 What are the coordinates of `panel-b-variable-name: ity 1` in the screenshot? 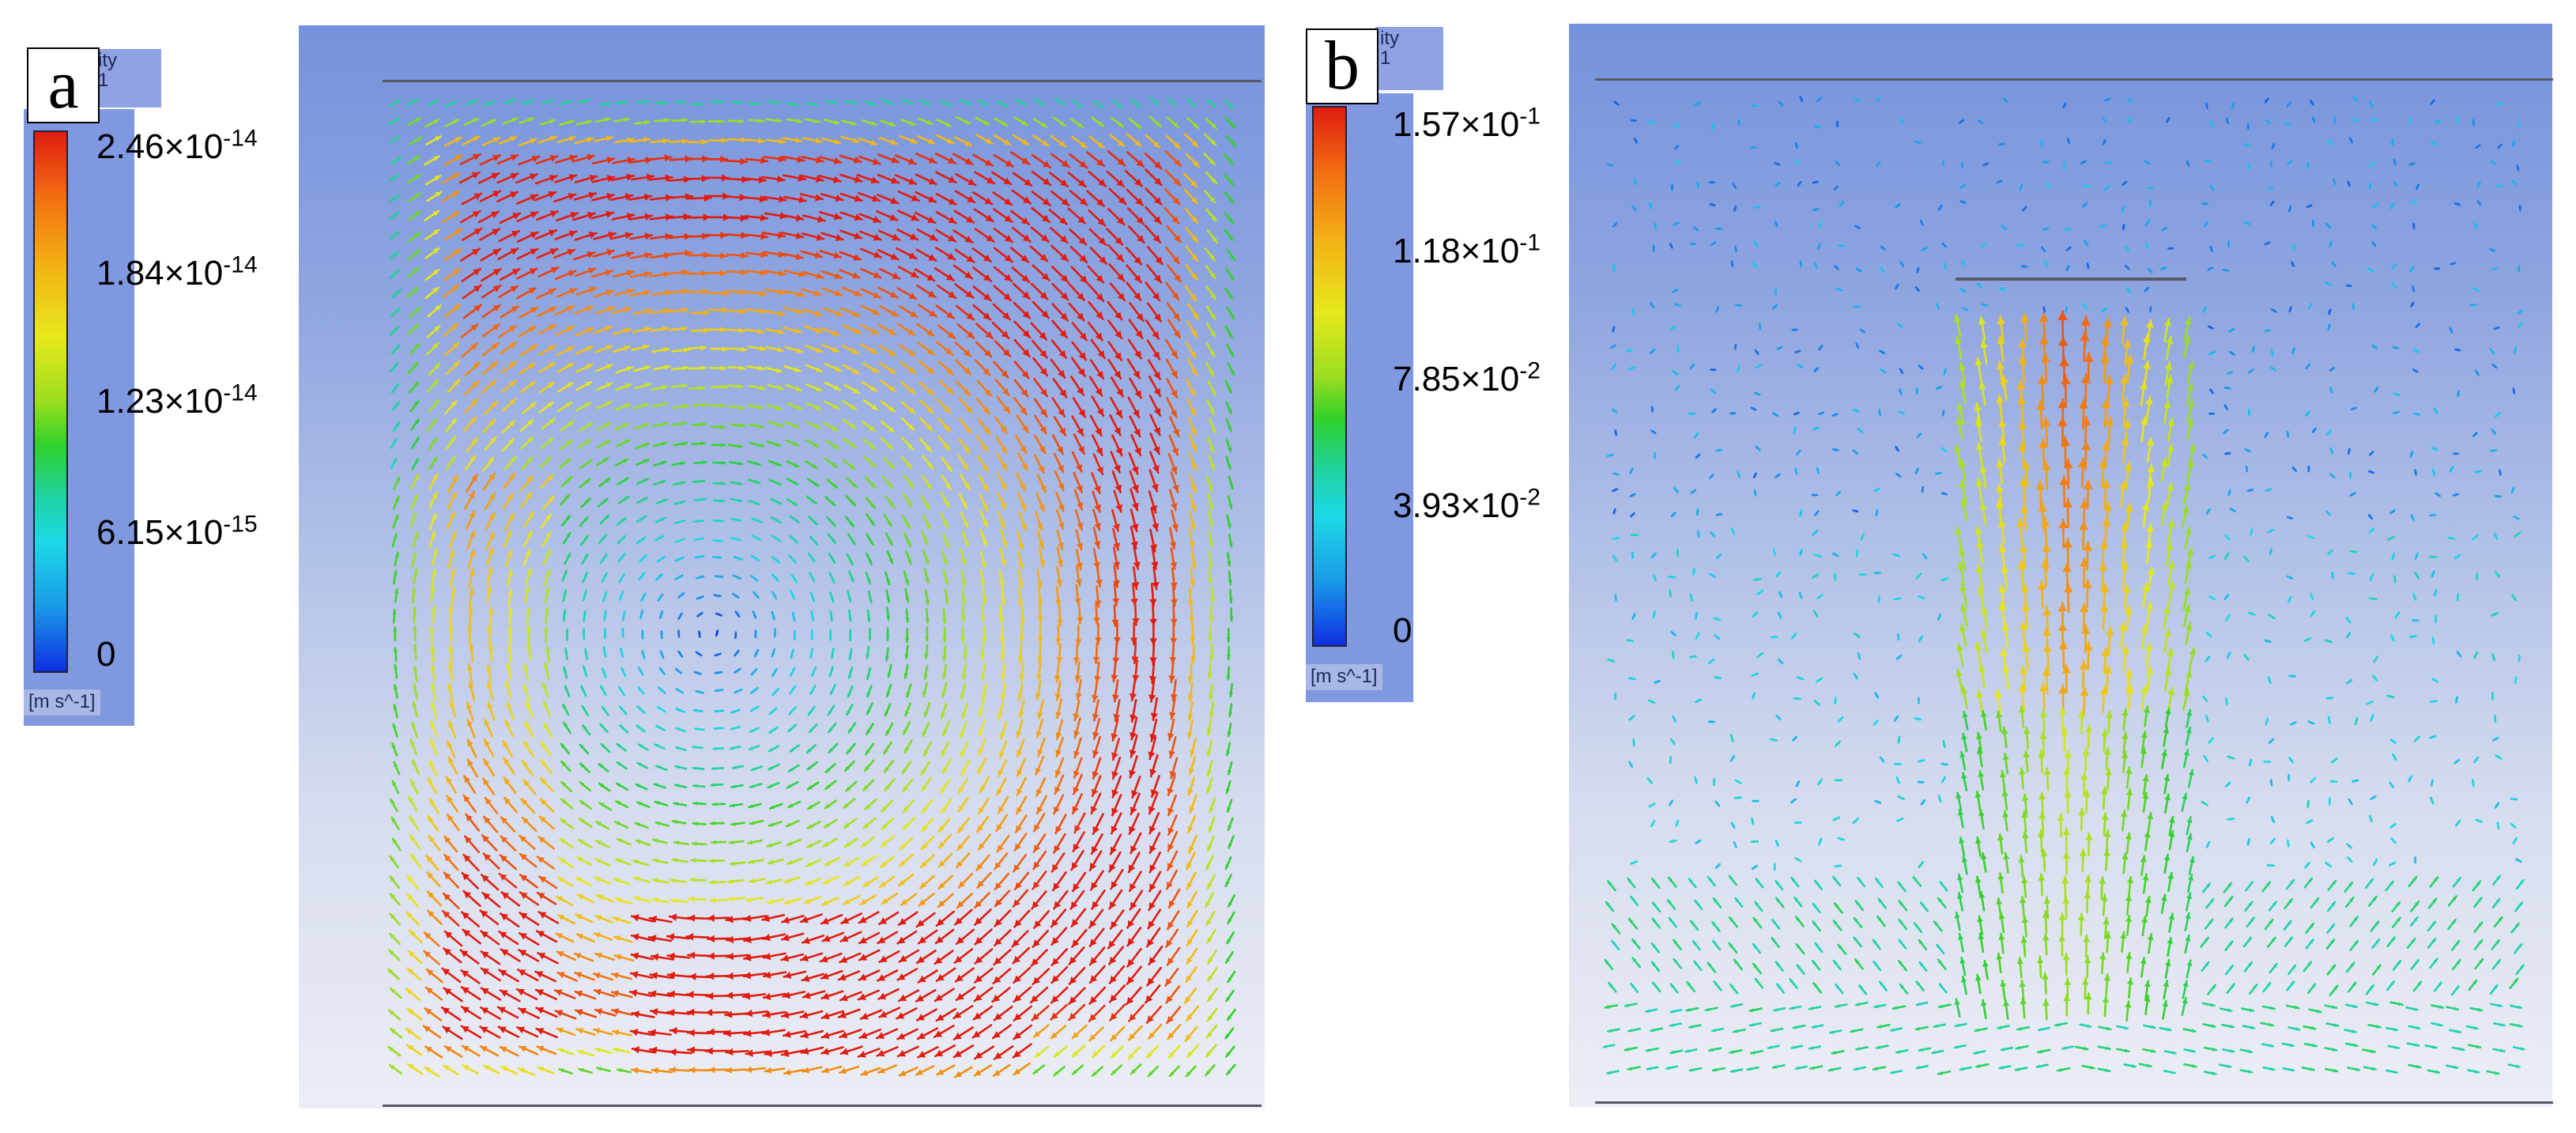 It's located at (1409, 58).